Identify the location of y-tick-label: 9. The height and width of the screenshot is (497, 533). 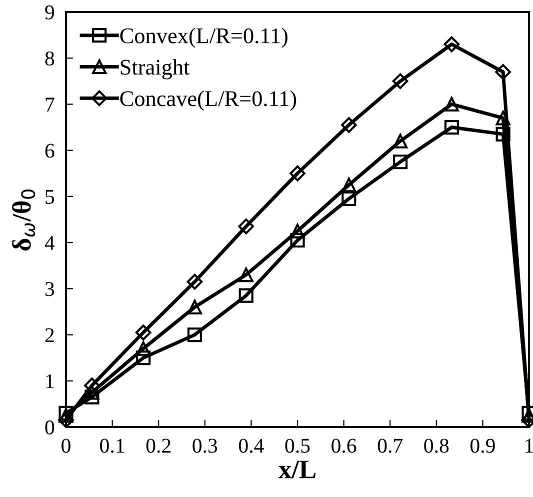
(49, 12).